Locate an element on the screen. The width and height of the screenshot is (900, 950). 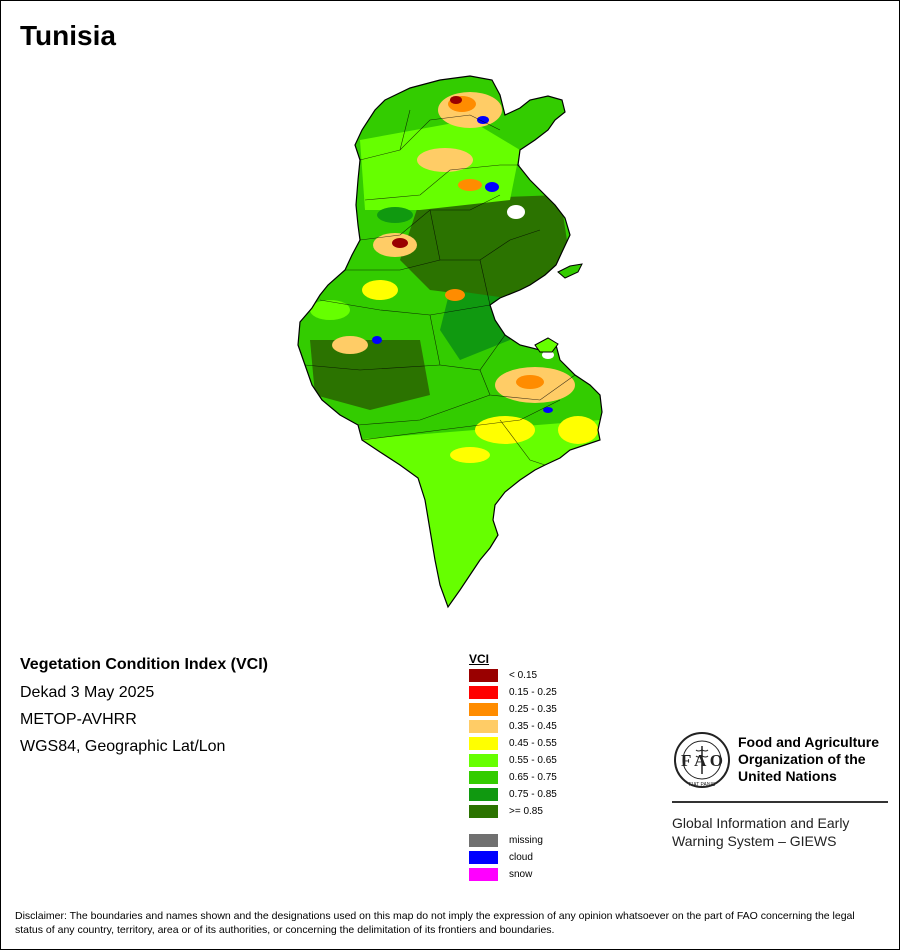
admin-boundaries is located at coordinates (440, 287).